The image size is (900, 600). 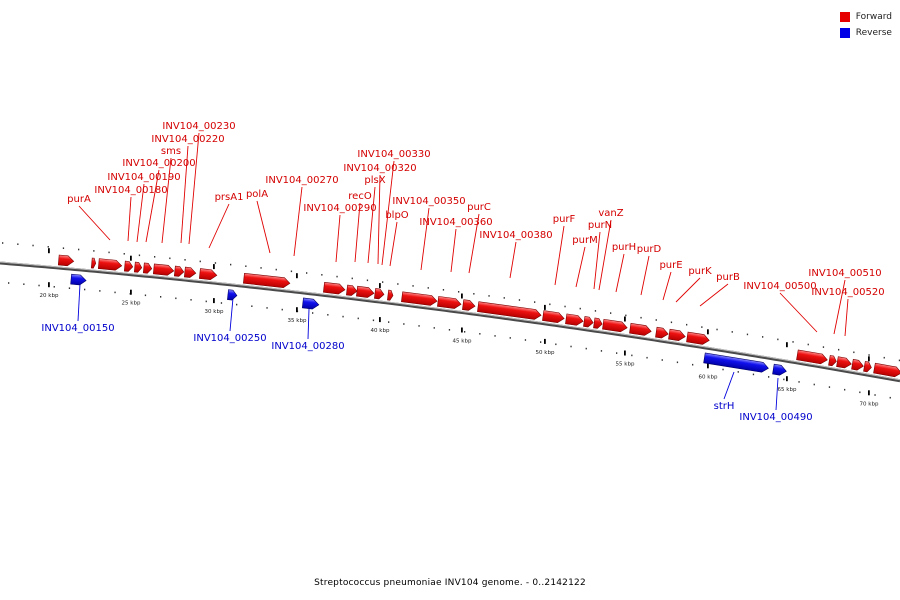 I want to click on forward-gene-label: purH, so click(x=624, y=247).